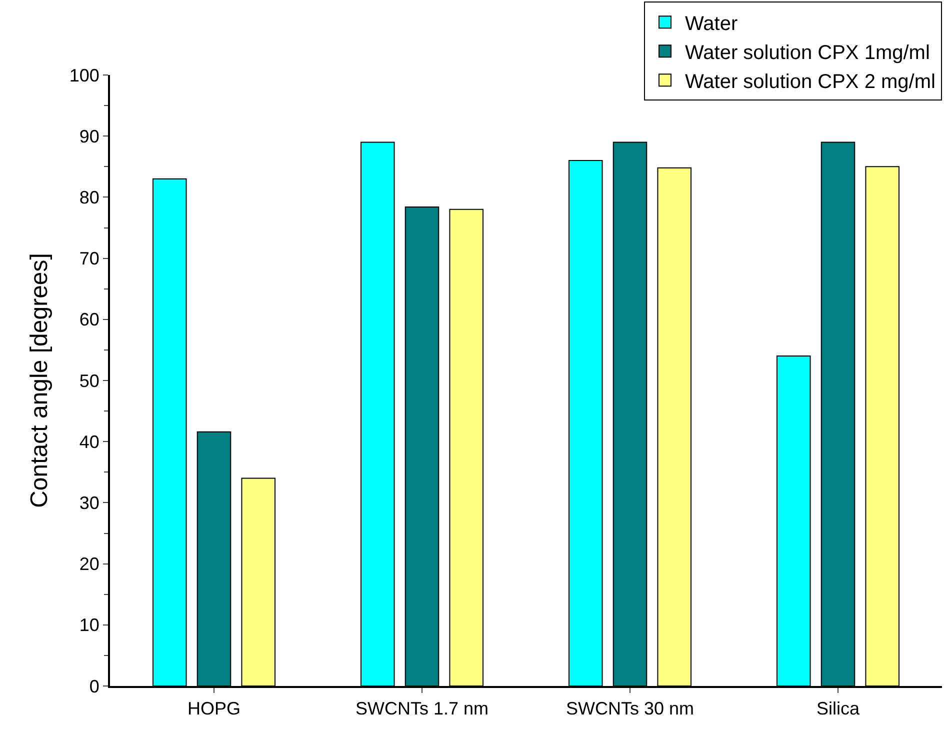  I want to click on legend-label: Water solution CPX 2 mg/ml, so click(810, 81).